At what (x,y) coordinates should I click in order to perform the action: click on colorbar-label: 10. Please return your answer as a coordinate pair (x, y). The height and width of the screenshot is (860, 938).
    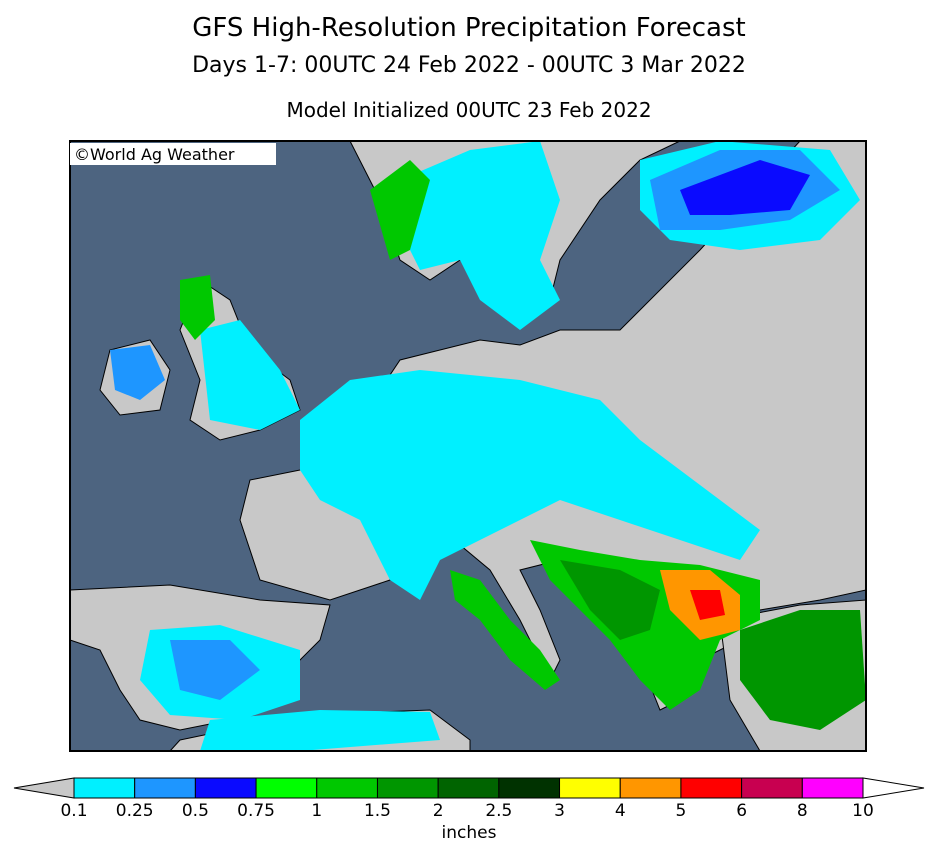
    Looking at the image, I should click on (863, 811).